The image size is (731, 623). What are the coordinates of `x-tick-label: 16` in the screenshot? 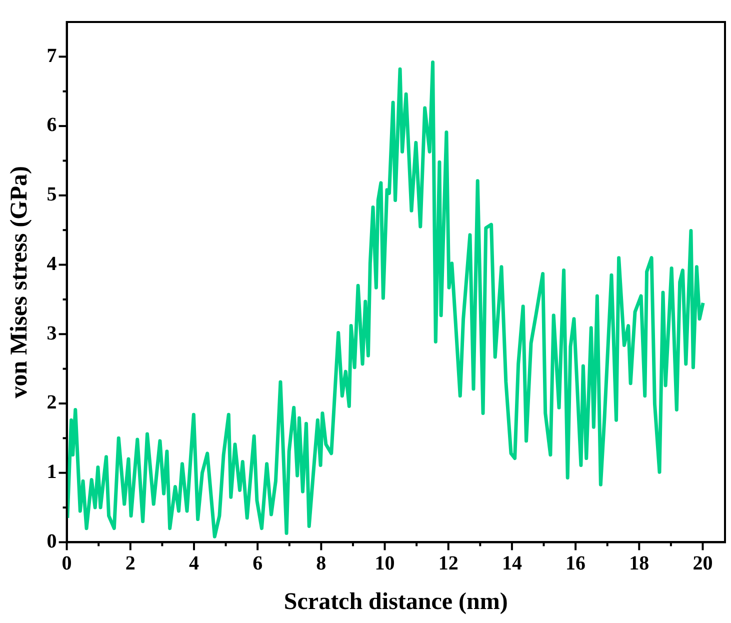 It's located at (576, 563).